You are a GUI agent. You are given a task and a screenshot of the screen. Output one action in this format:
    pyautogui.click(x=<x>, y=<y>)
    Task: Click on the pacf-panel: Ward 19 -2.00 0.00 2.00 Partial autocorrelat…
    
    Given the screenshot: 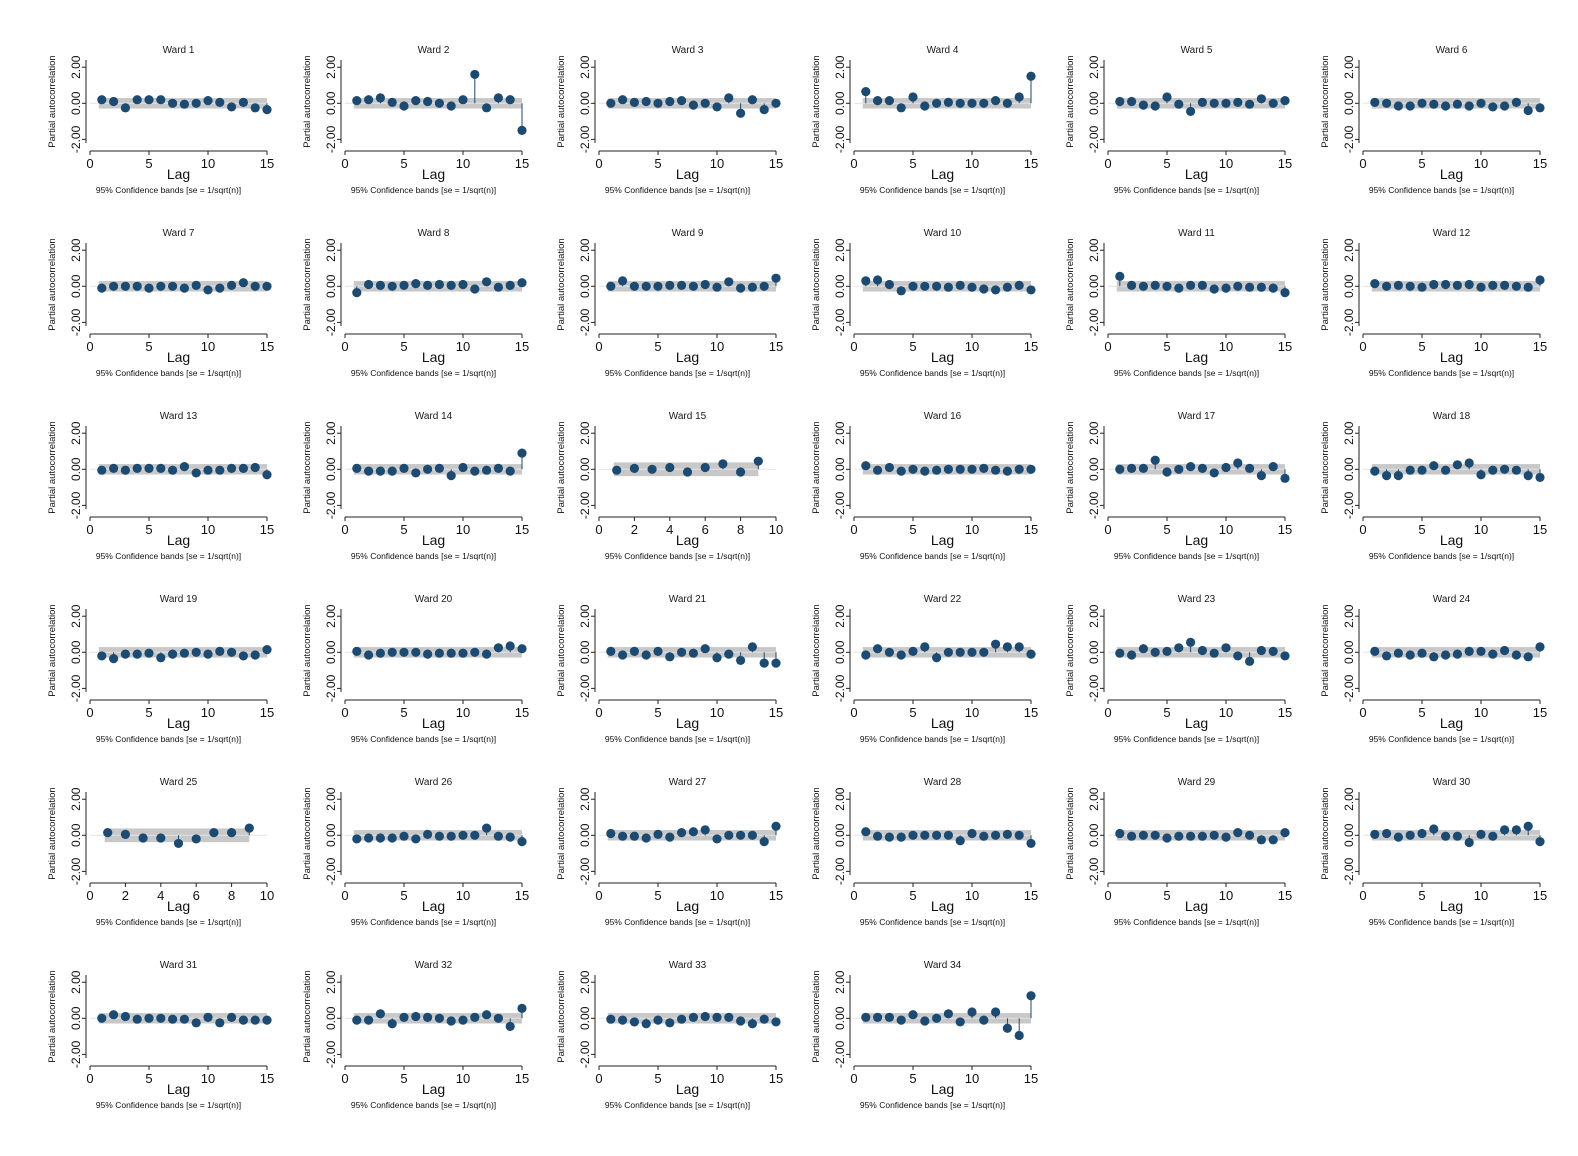 What is the action you would take?
    pyautogui.click(x=163, y=680)
    